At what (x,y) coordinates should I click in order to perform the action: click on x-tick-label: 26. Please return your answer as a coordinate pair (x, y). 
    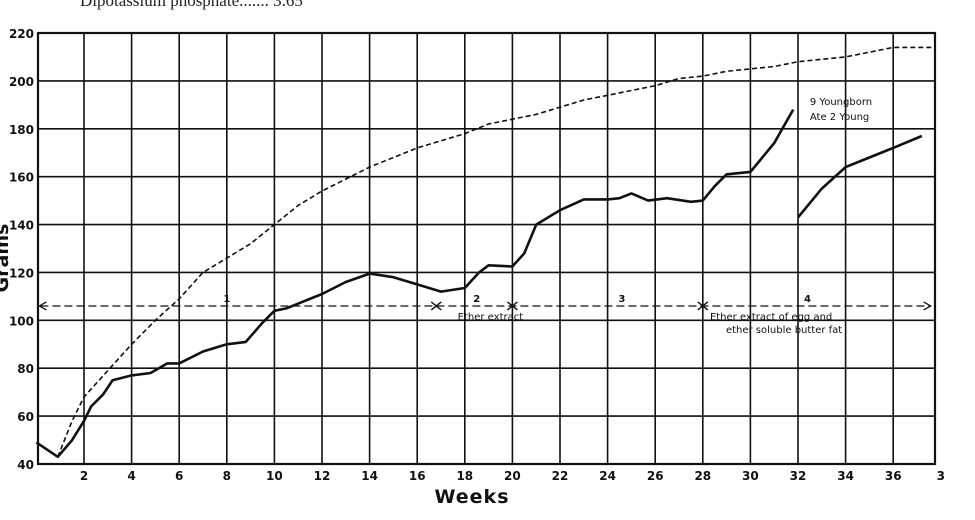
    Looking at the image, I should click on (655, 476).